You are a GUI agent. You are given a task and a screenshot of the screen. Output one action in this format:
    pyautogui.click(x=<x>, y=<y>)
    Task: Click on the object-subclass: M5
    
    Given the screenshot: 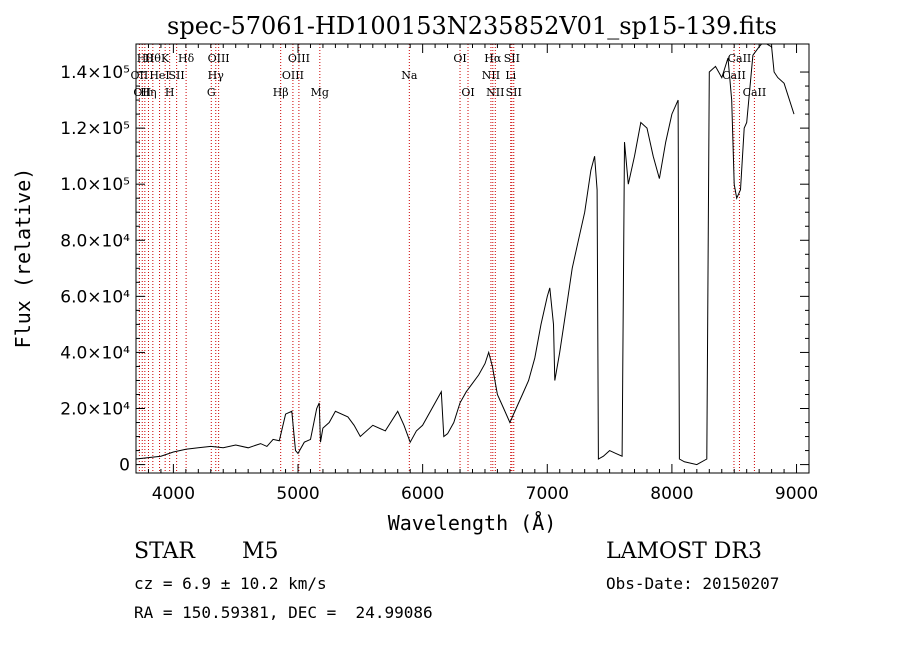 What is the action you would take?
    pyautogui.click(x=260, y=551)
    